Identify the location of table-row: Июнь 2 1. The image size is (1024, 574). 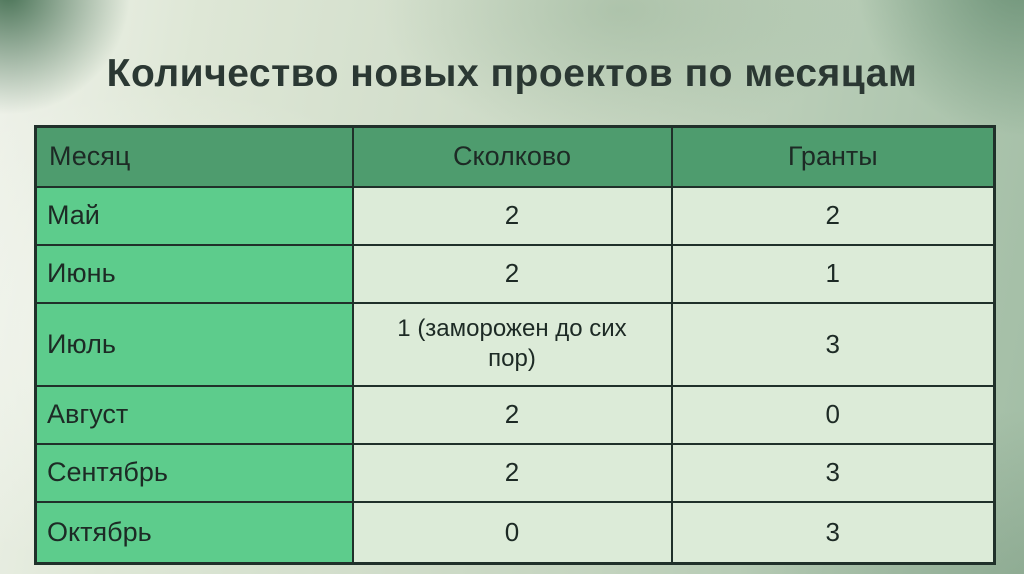
(515, 273).